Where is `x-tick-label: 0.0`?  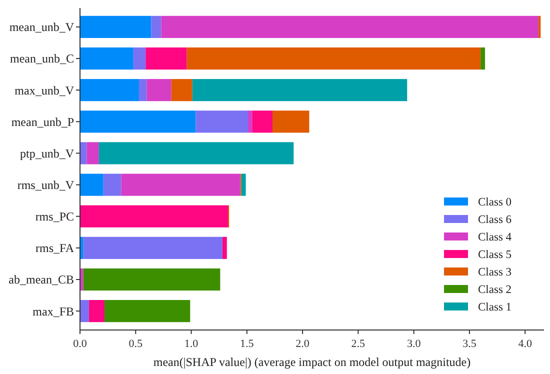
x-tick-label: 0.0 is located at coordinates (80, 344).